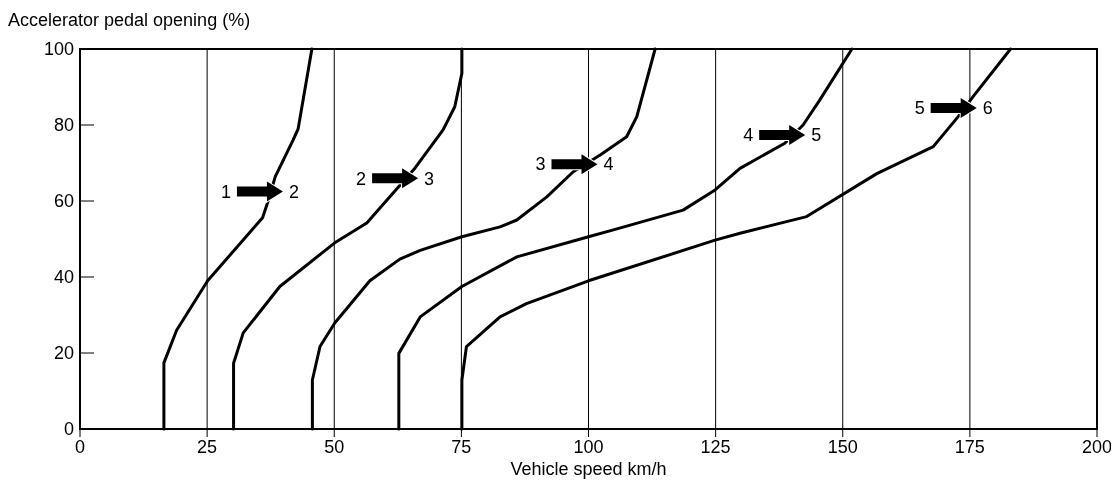  Describe the element at coordinates (63, 277) in the screenshot. I see `y-tick-label: 40` at that location.